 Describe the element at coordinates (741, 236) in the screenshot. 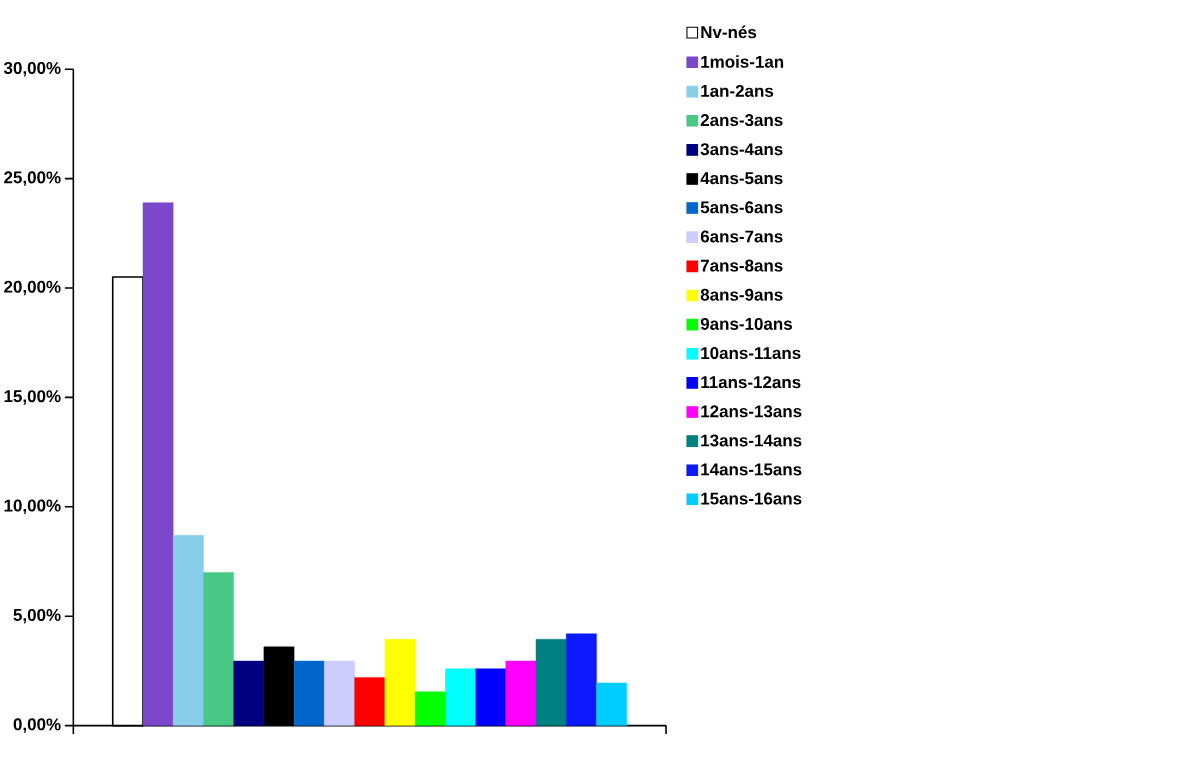

I see `legend-label: 6ans-7ans` at that location.